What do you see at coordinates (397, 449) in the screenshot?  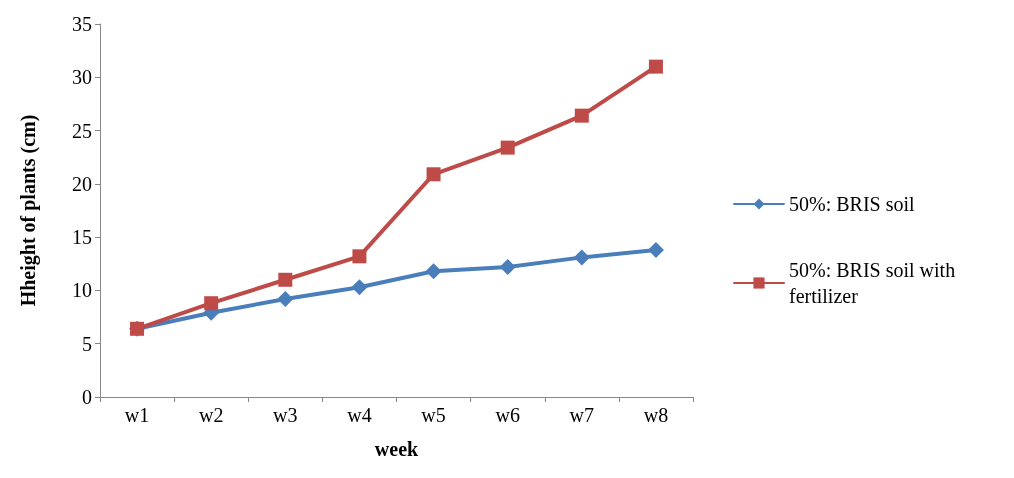 I see `x-axis-title: week` at bounding box center [397, 449].